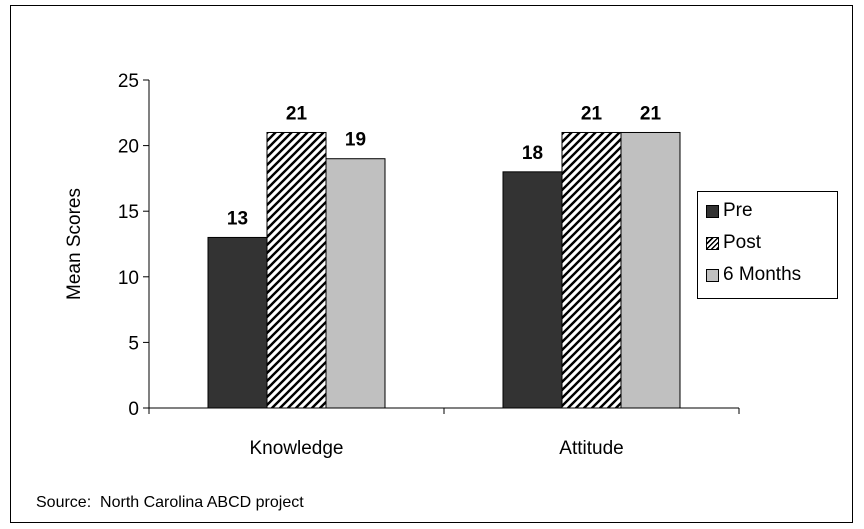  I want to click on y-tick-label: 25, so click(128, 81).